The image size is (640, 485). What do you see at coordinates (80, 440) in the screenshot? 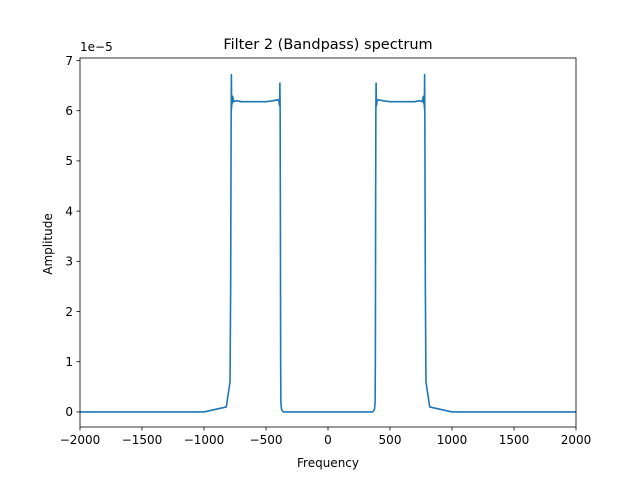
I see `x-tick-label: −2000` at bounding box center [80, 440].